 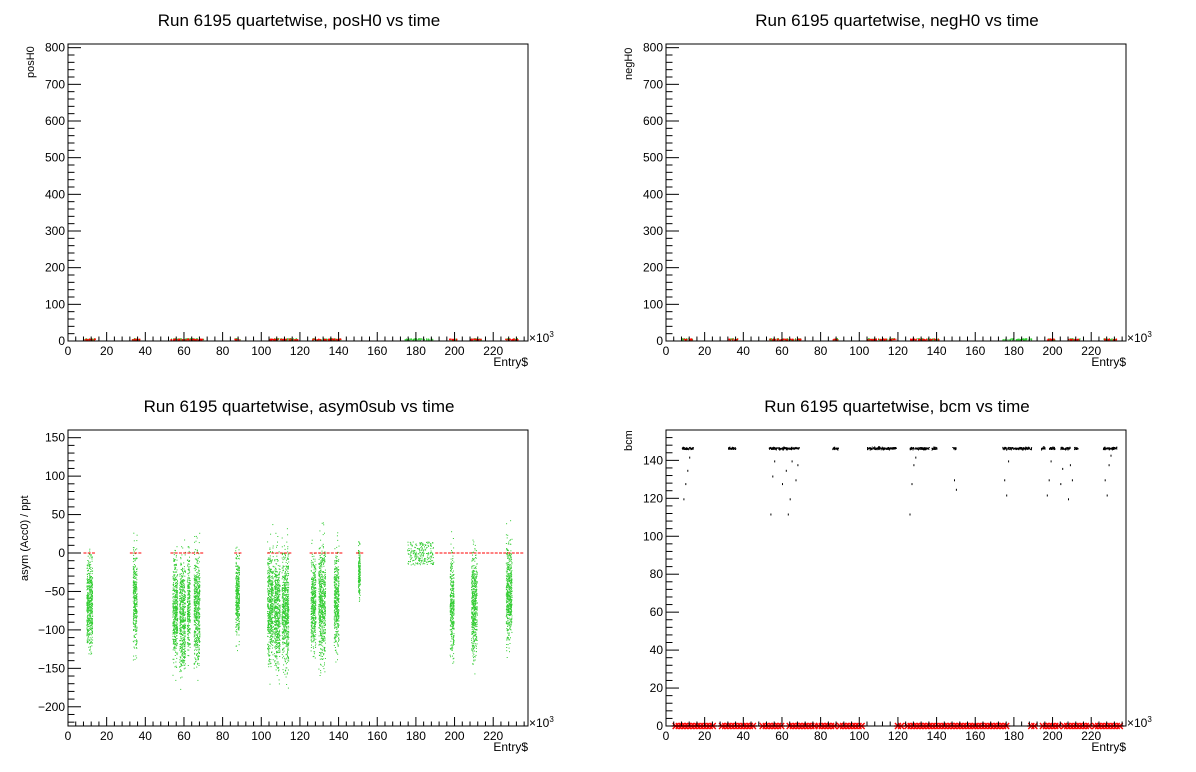 What do you see at coordinates (1014, 351) in the screenshot?
I see `x-tick-label: 180` at bounding box center [1014, 351].